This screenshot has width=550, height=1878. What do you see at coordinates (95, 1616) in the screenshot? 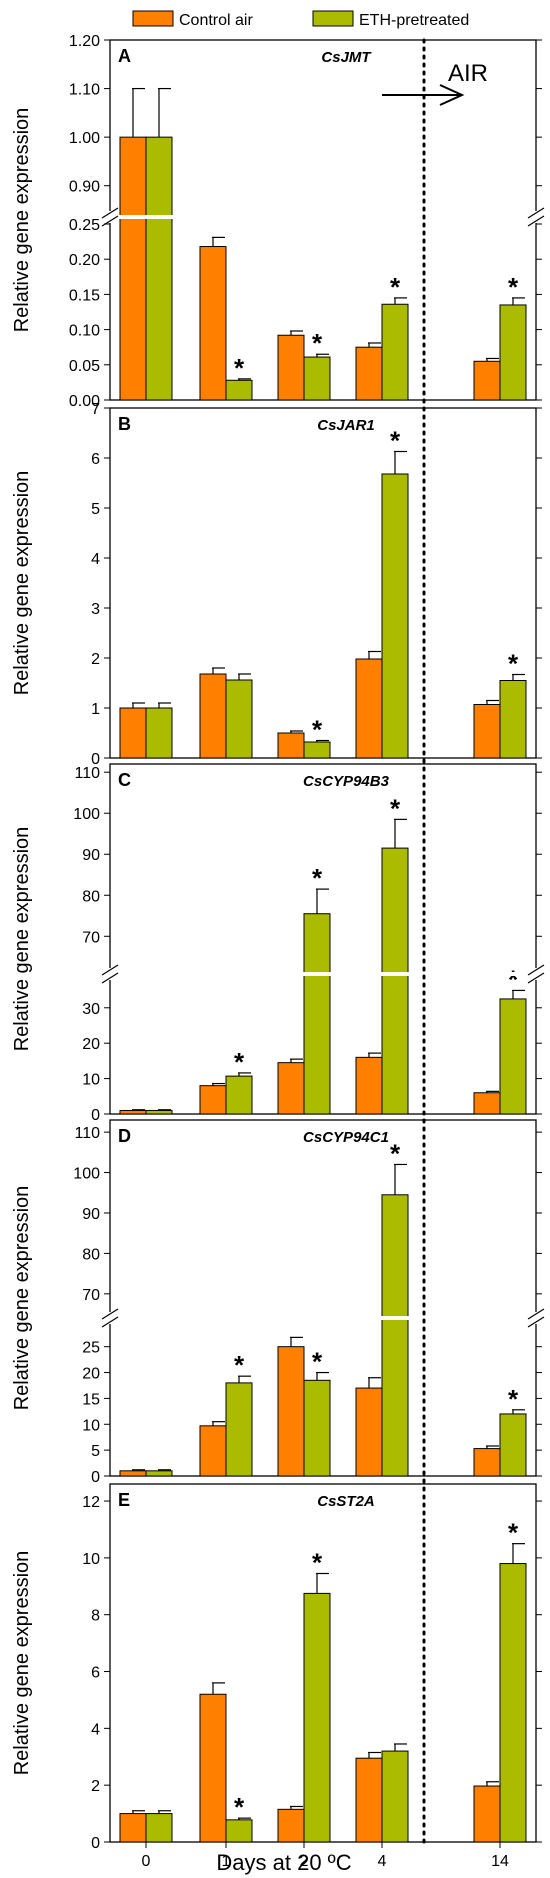
I see `y-tick-label: 8` at bounding box center [95, 1616].